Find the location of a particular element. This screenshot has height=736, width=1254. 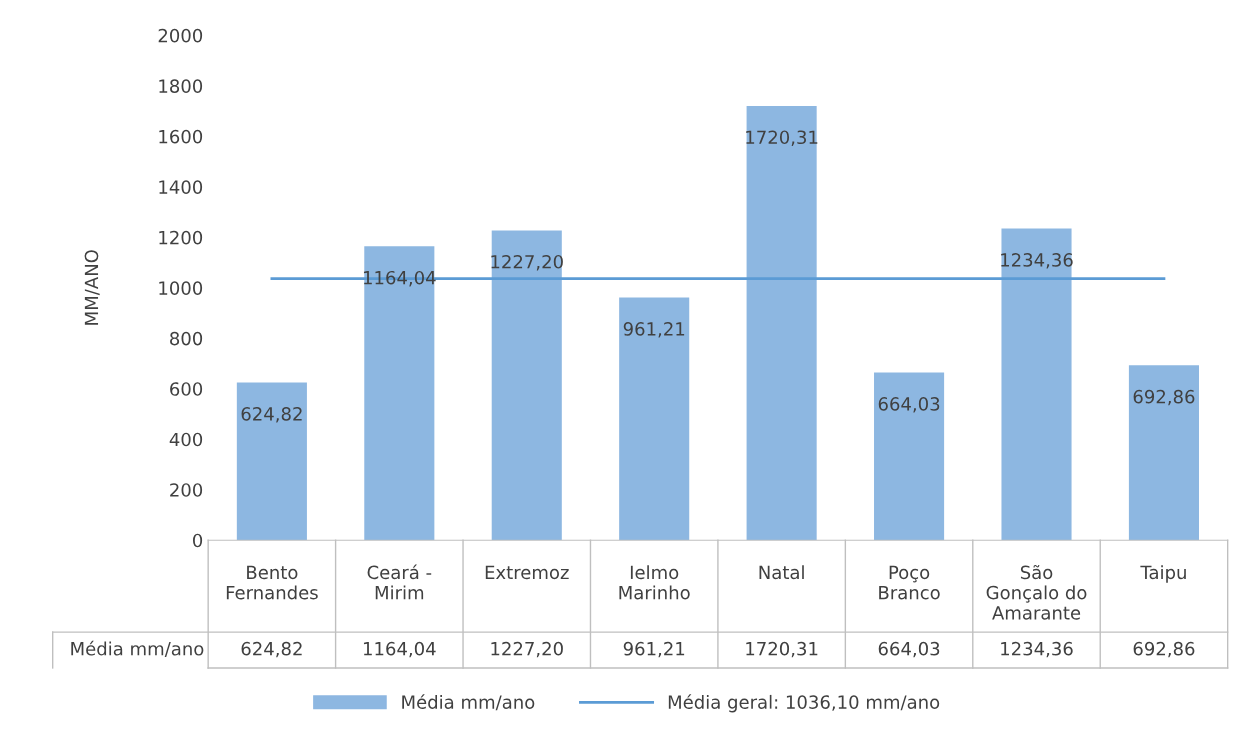

y-tick-label: 1000 is located at coordinates (181, 288).